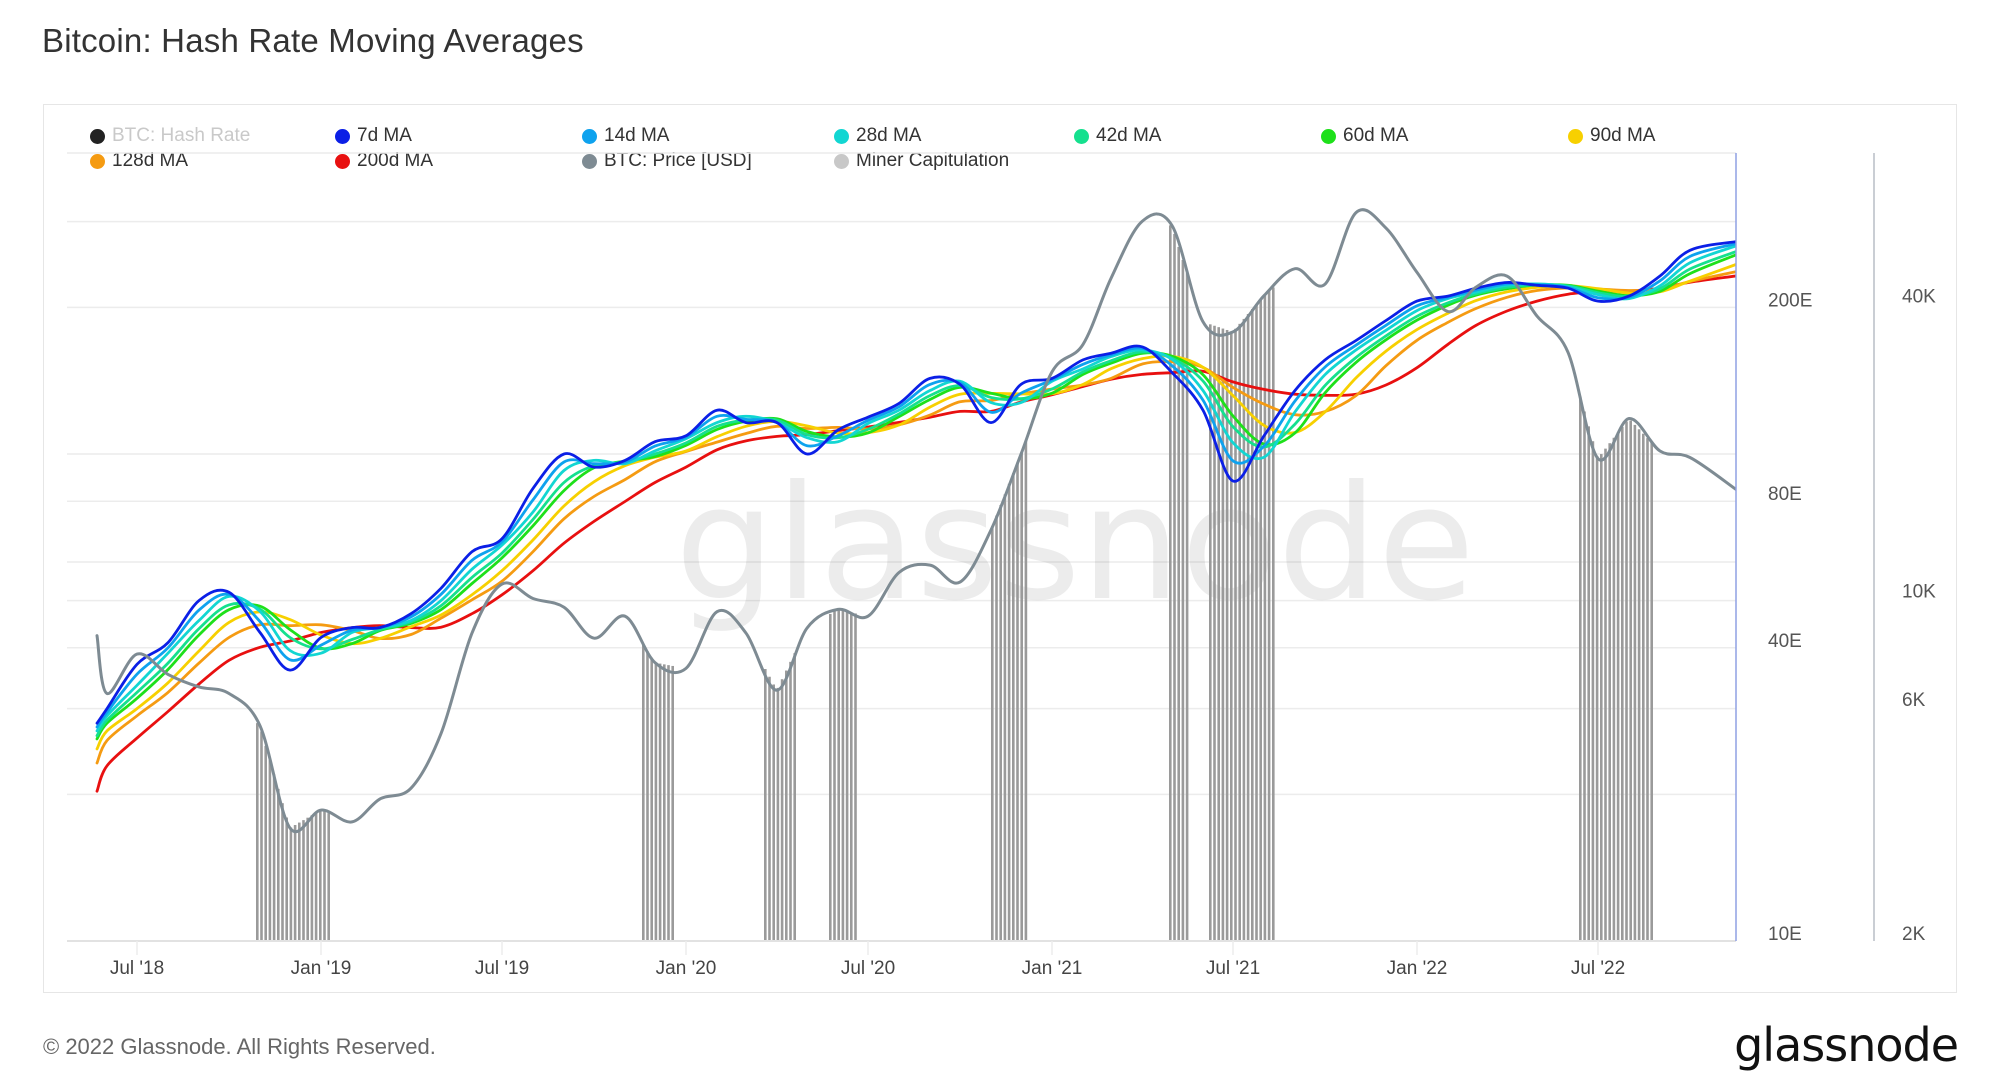 Image resolution: width=2000 pixels, height=1072 pixels. Describe the element at coordinates (239, 1047) in the screenshot. I see `copyright-footer: © 2022 Glassnode. All Rights Reserved.` at that location.